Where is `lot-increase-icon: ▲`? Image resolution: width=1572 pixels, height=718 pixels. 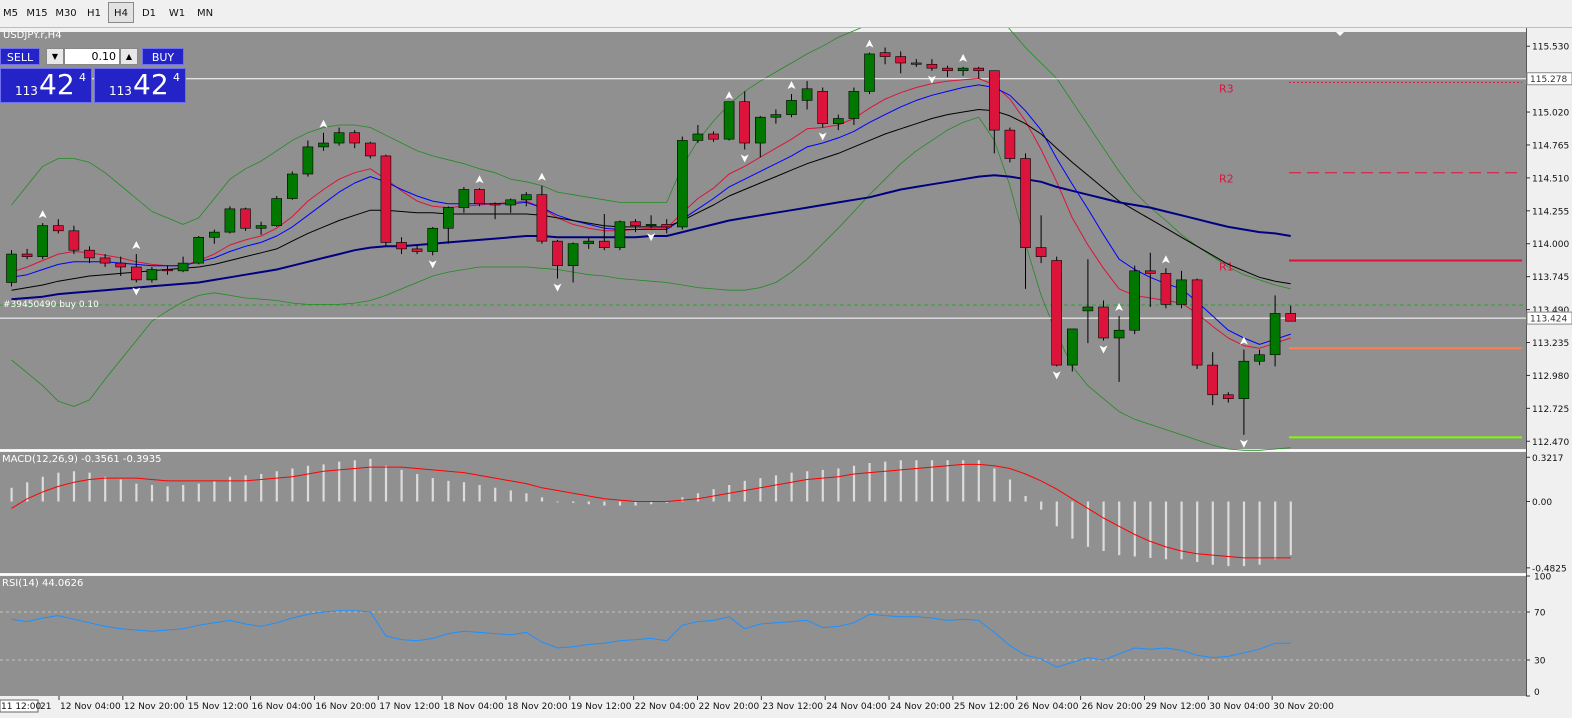
lot-increase-icon: ▲ is located at coordinates (129, 56).